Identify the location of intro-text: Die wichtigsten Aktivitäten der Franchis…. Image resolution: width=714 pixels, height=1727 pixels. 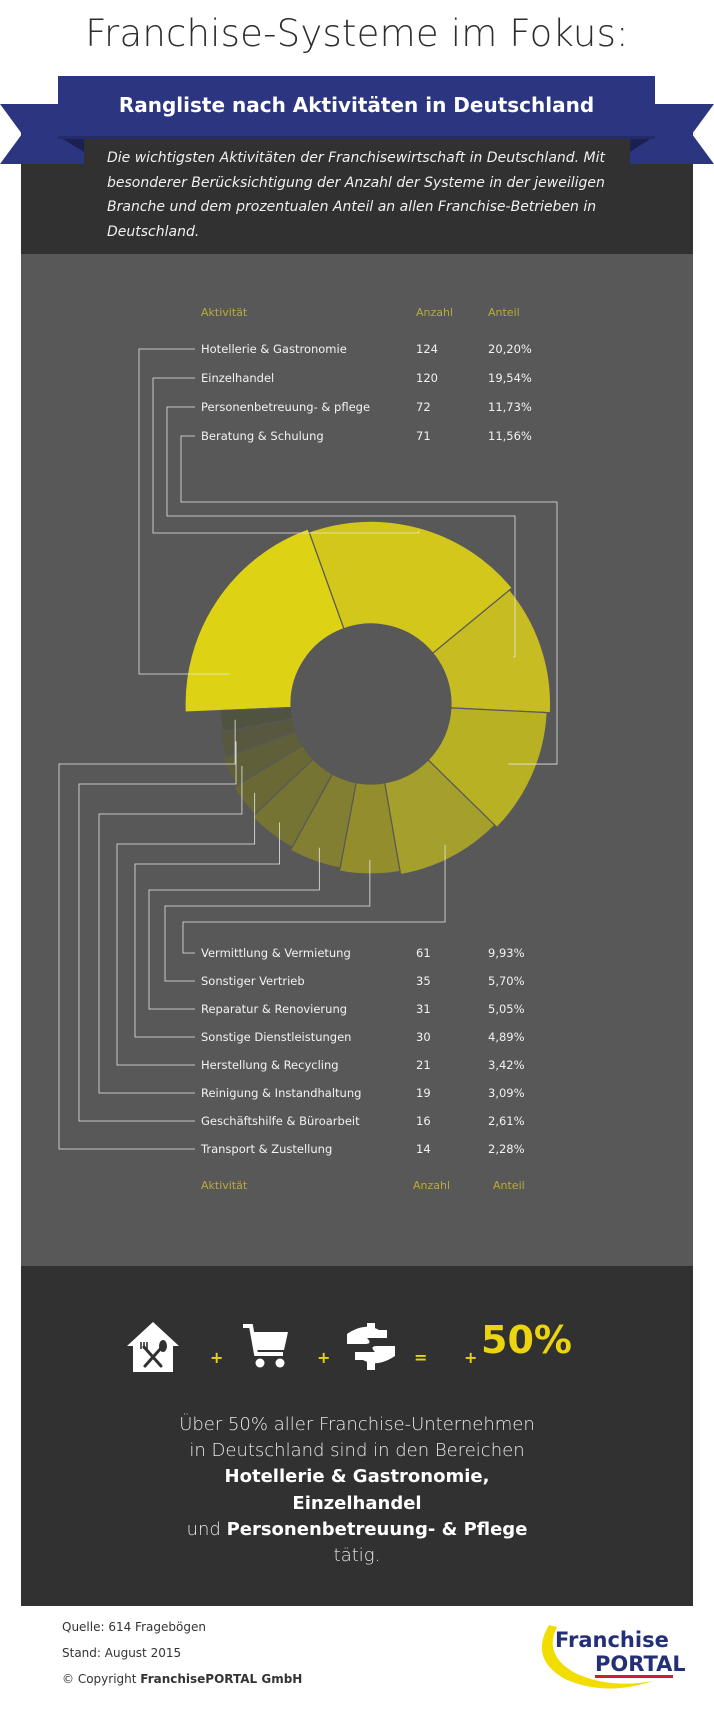
(356, 195).